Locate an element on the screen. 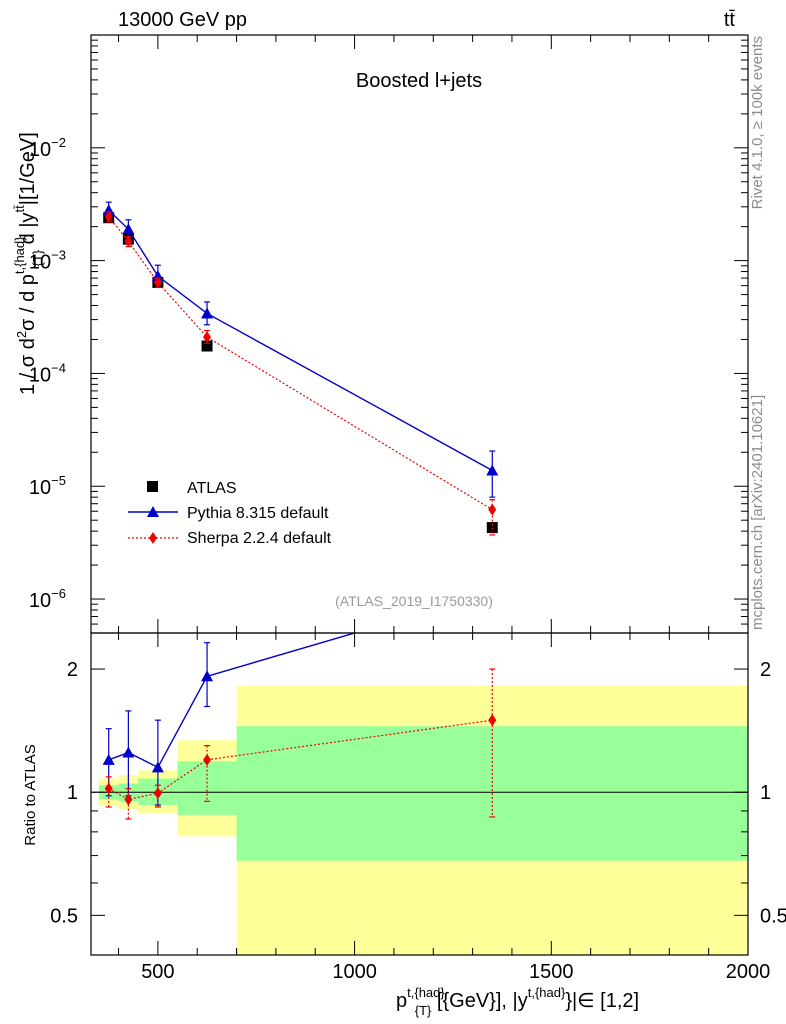  ratio-y-tick-label-right: 2 is located at coordinates (765, 670).